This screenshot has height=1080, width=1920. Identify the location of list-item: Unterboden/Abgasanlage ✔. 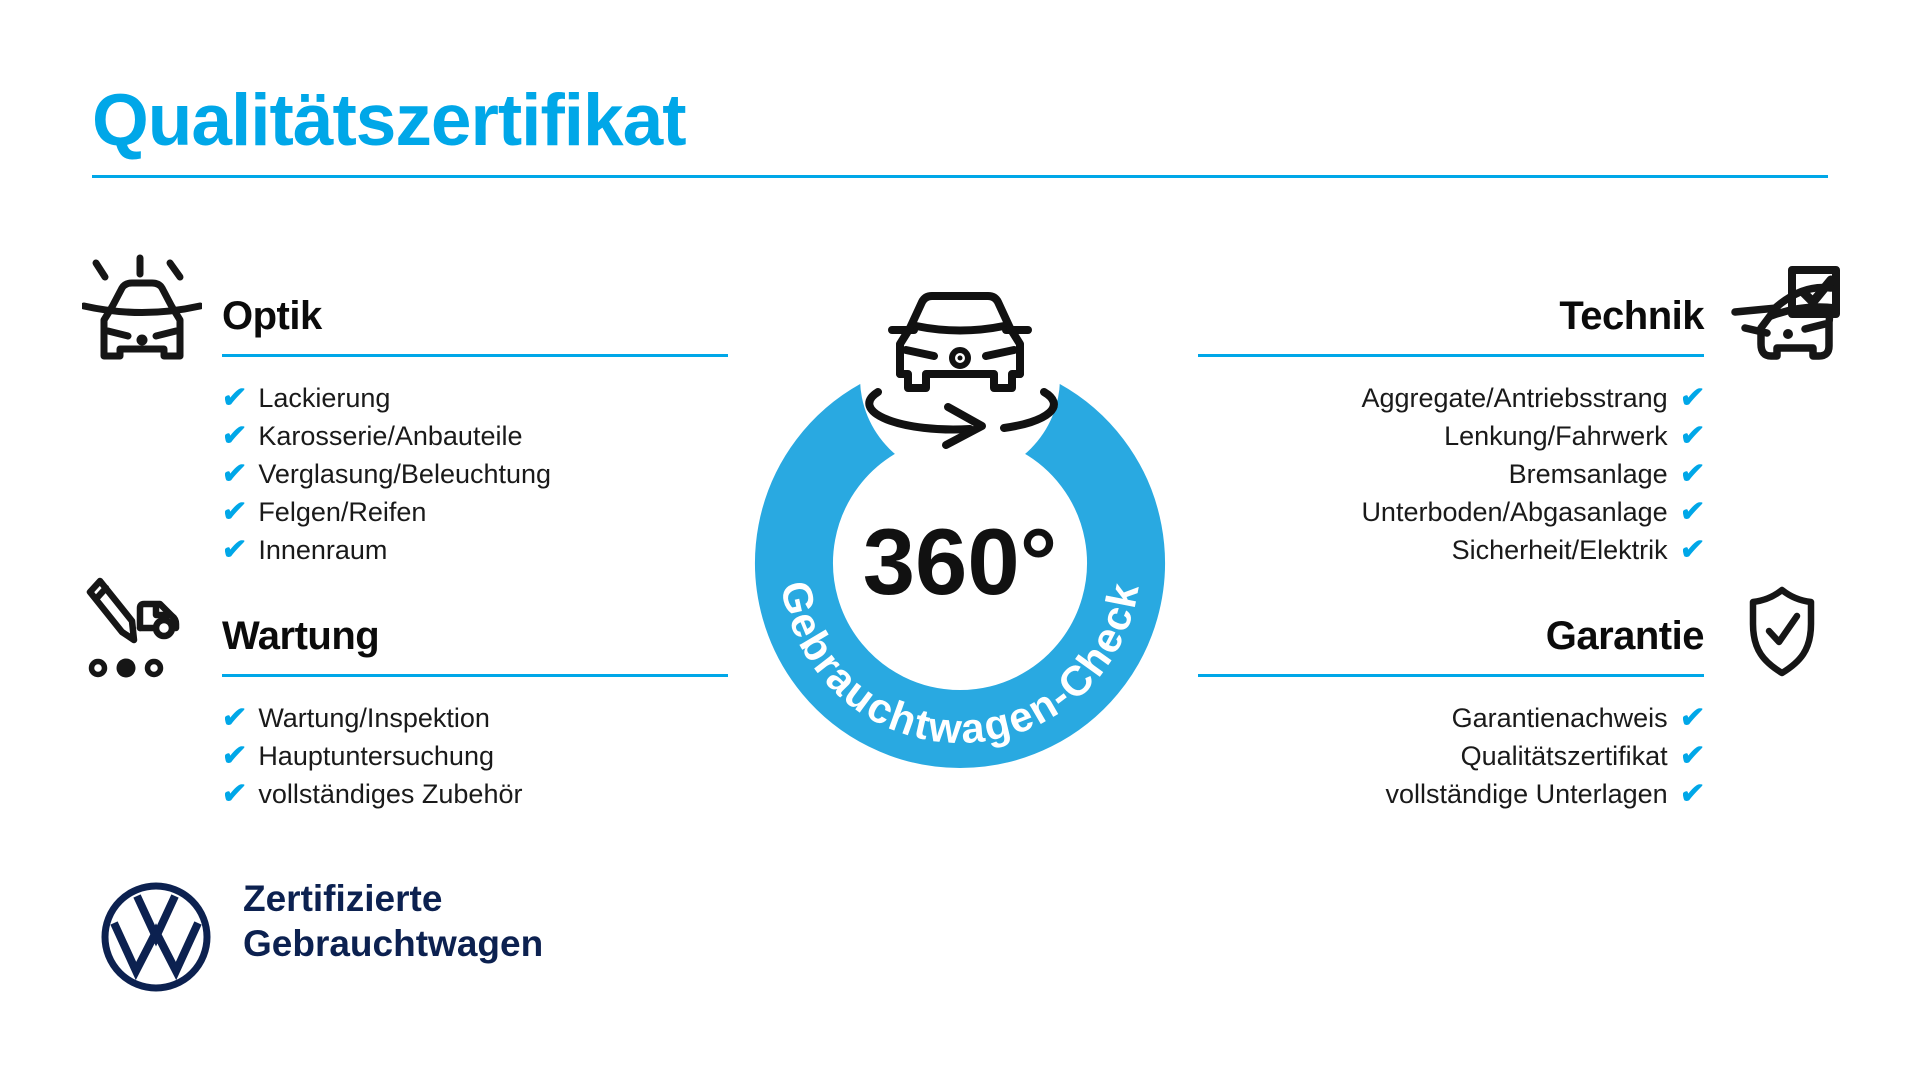
(1452, 512).